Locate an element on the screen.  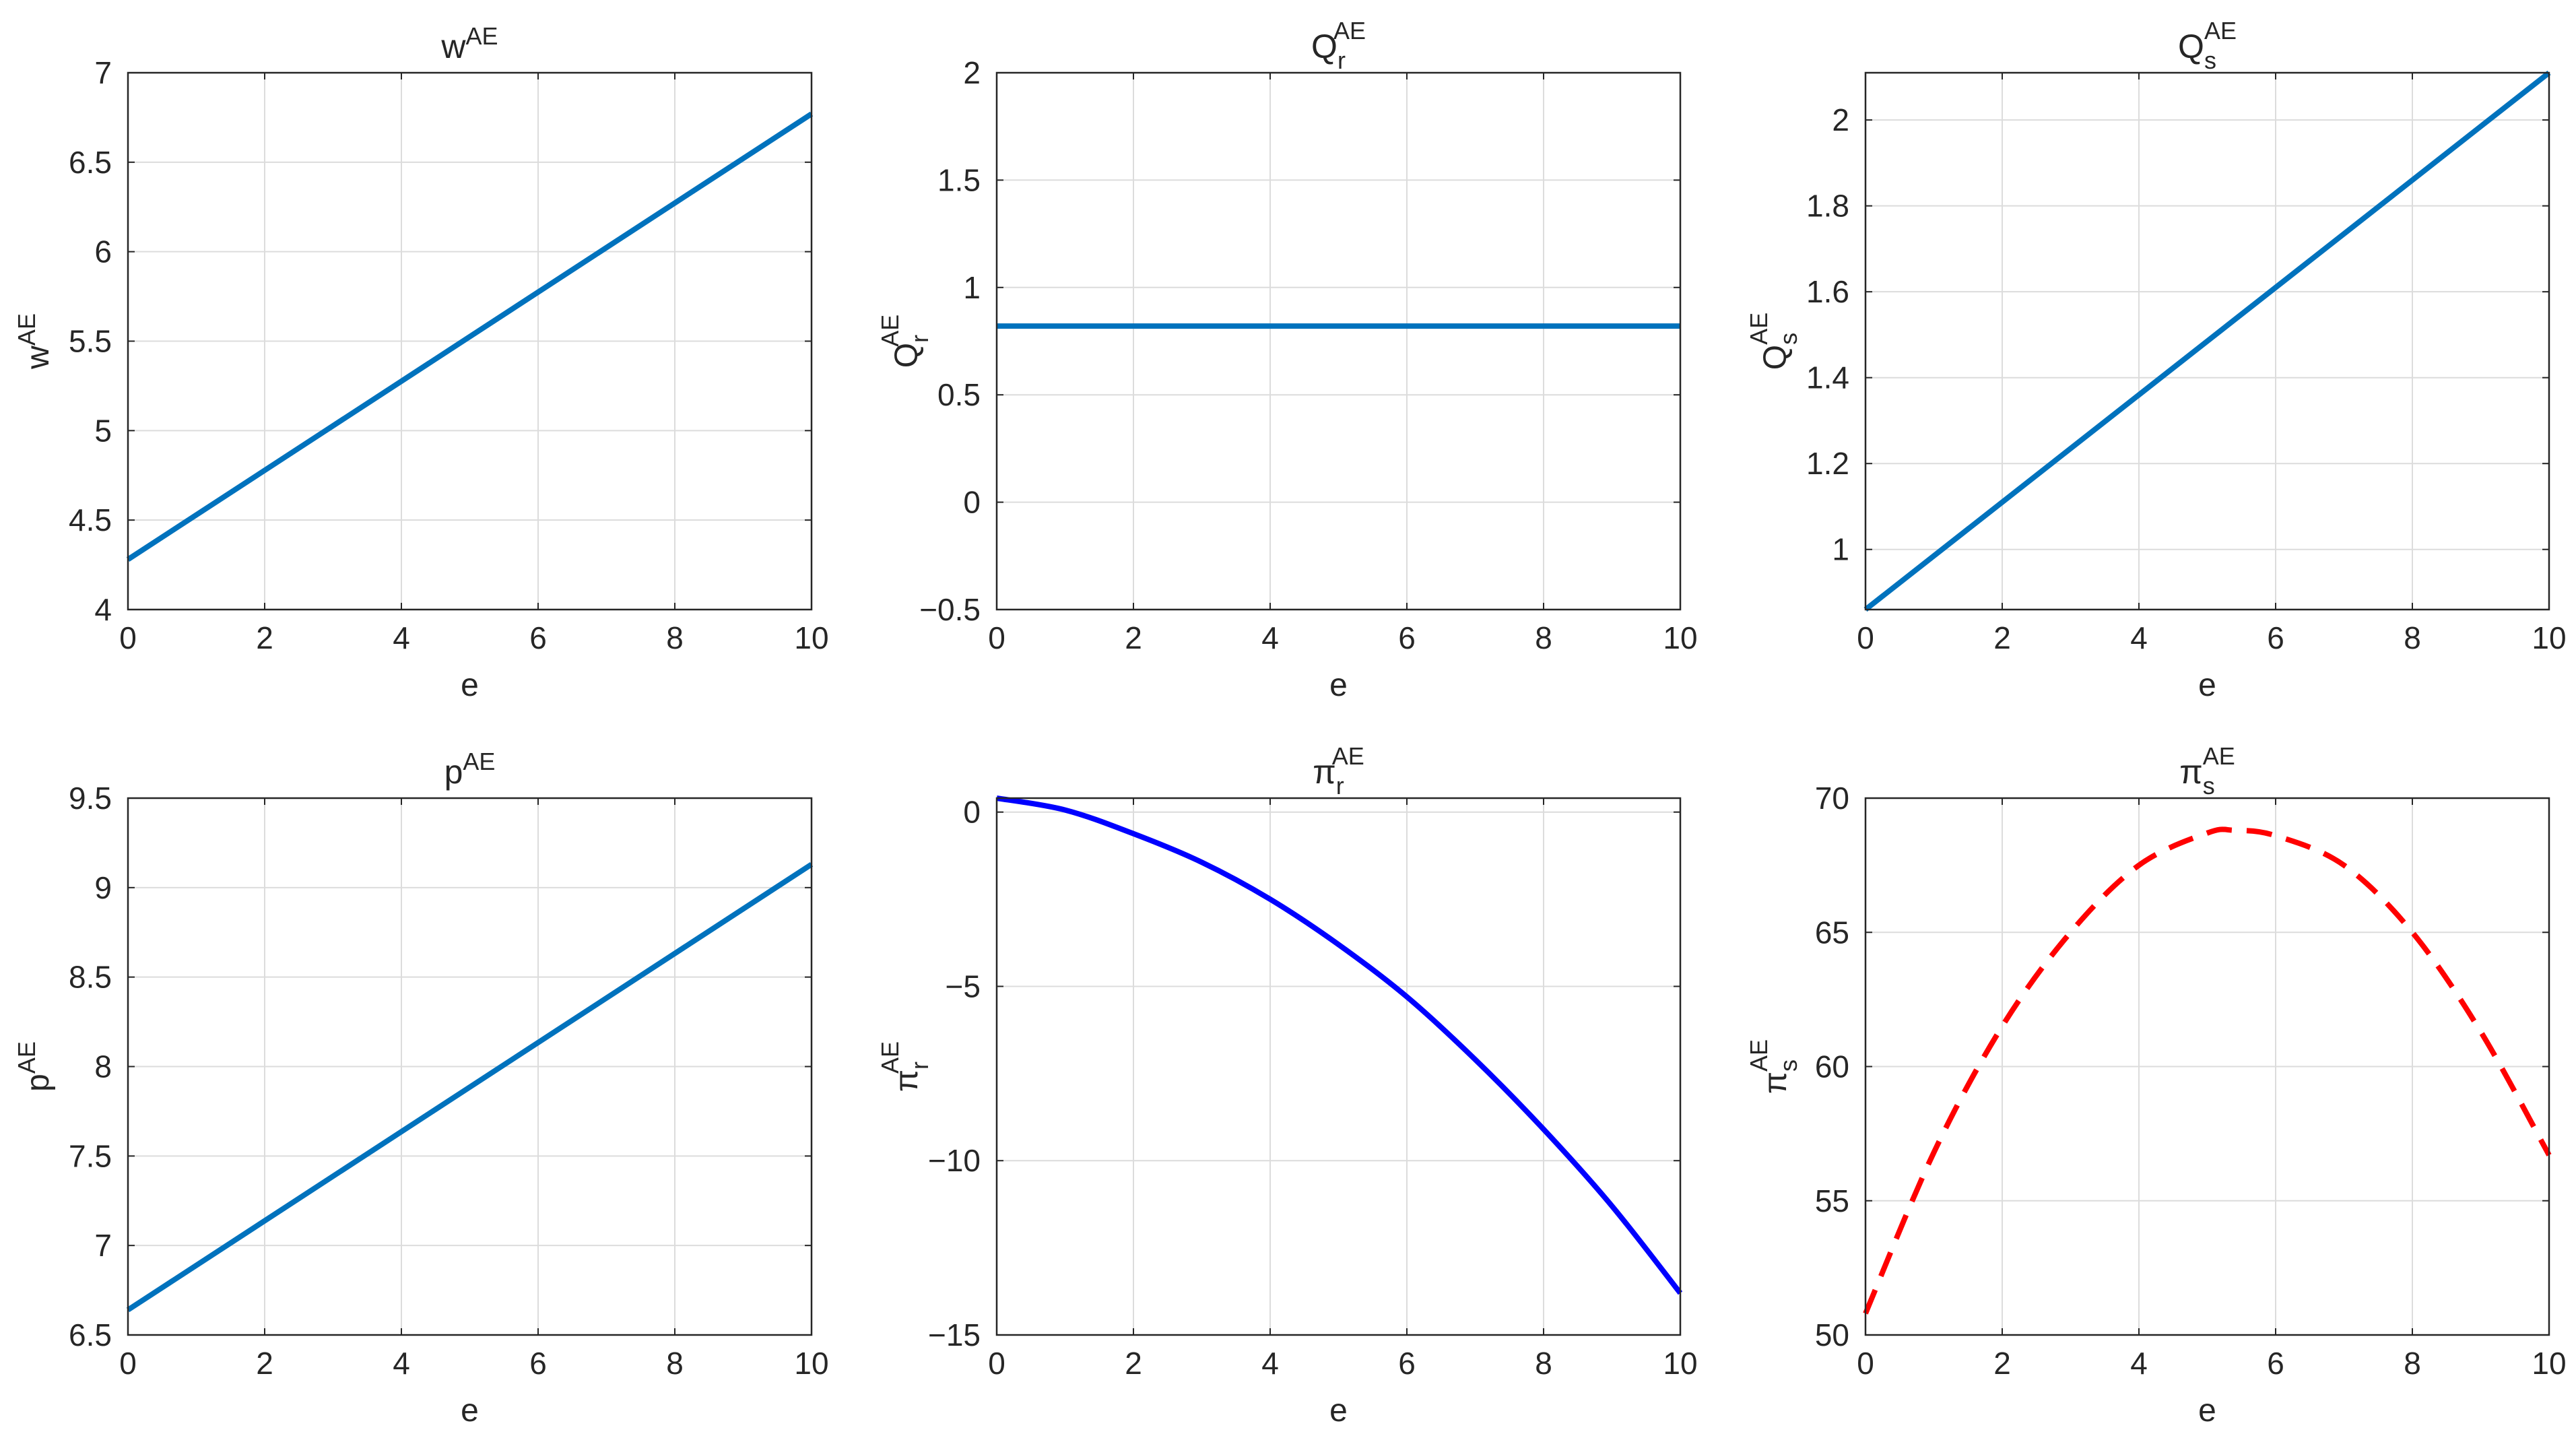
y-axis-label-base: Q is located at coordinates (1775, 358).